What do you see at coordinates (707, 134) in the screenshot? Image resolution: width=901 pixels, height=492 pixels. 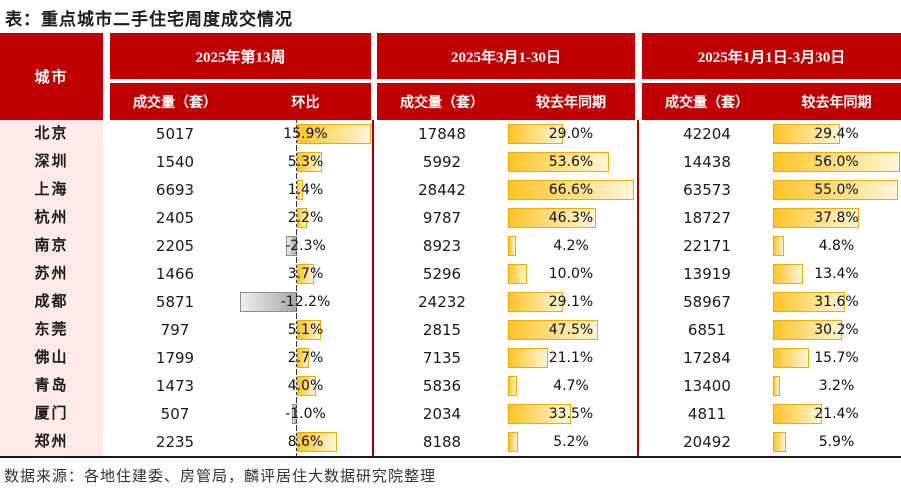 I see `ytd-volume-cell: 42204` at bounding box center [707, 134].